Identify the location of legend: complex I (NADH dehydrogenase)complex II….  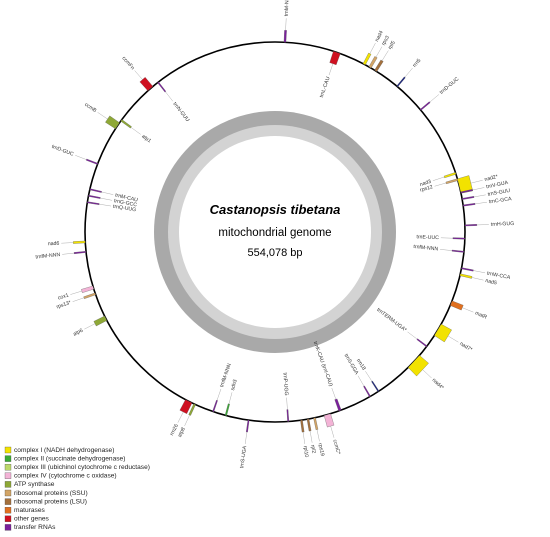
(77, 489).